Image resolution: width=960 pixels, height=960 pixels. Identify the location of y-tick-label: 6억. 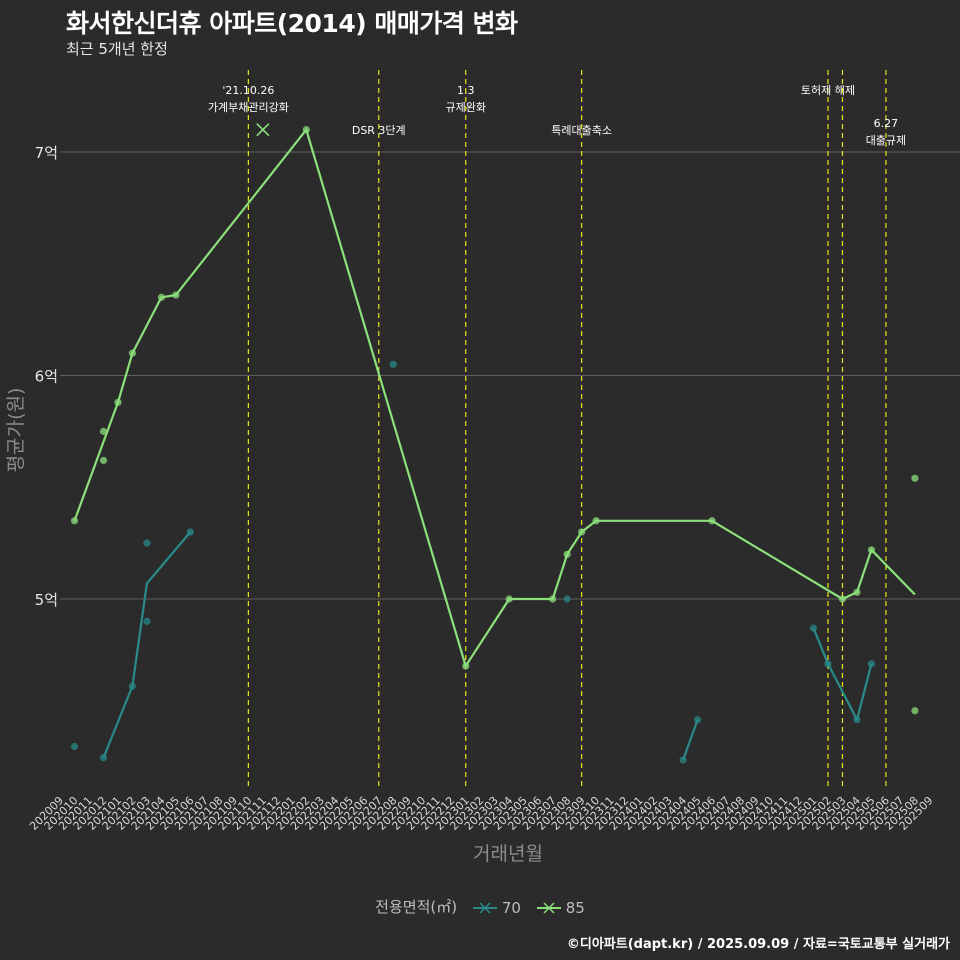
(46, 377).